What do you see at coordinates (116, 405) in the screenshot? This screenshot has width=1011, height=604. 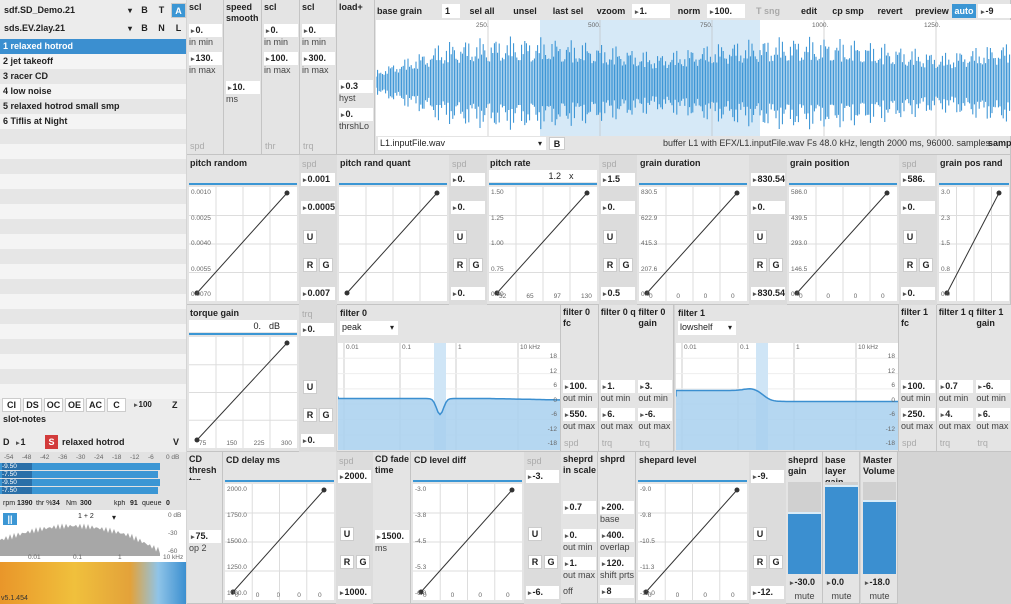 I see `slot-button: C` at bounding box center [116, 405].